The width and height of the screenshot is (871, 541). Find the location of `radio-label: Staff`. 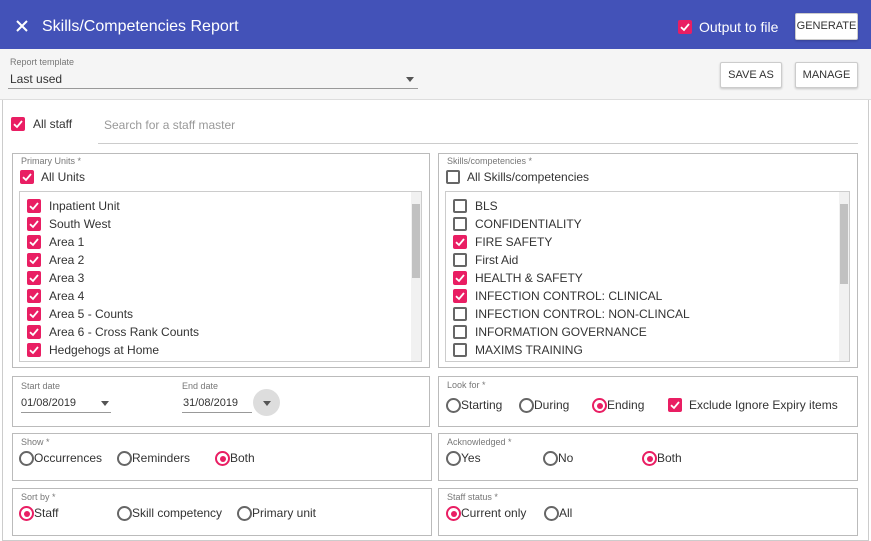

radio-label: Staff is located at coordinates (46, 513).